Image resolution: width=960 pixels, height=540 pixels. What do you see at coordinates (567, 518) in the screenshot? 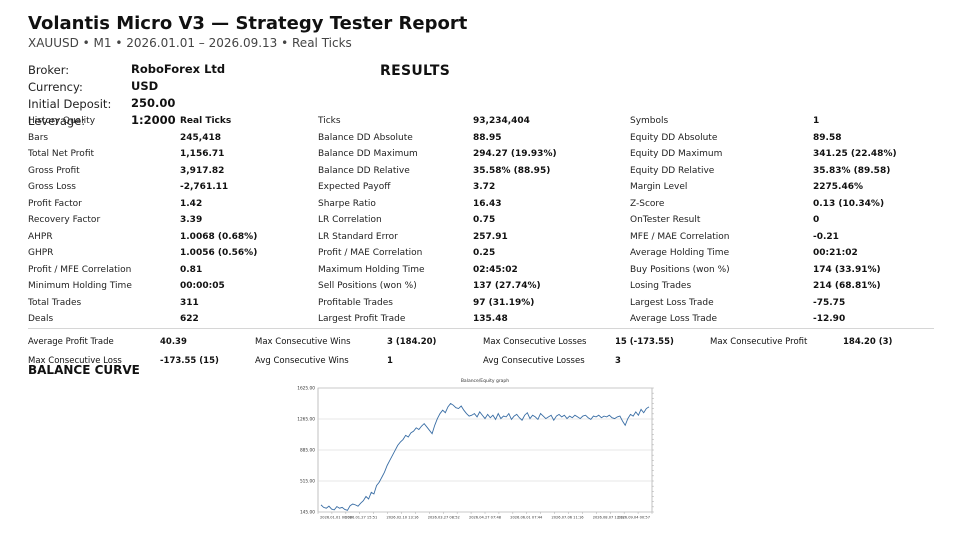
I see `x-tick-label: 2026.07.06 11:16` at bounding box center [567, 518].